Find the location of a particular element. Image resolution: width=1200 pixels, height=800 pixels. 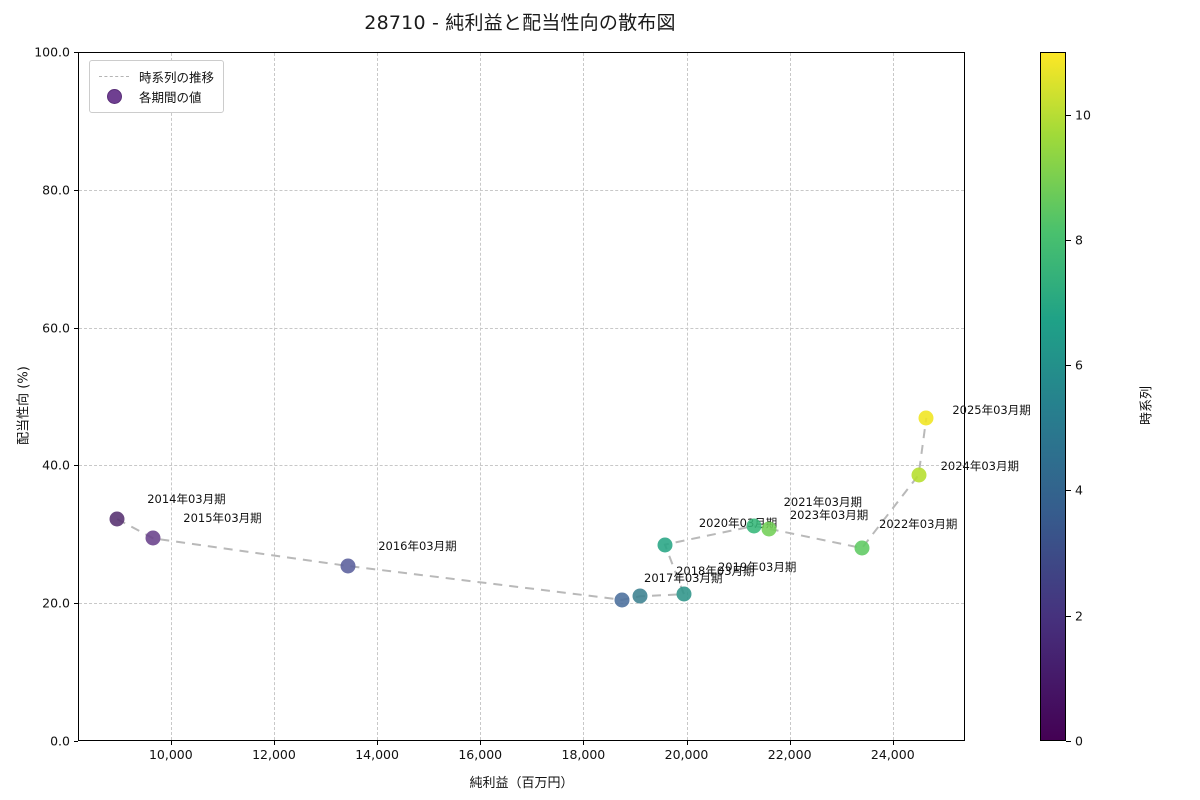

data-point-label: 2022年03月期 is located at coordinates (918, 523).